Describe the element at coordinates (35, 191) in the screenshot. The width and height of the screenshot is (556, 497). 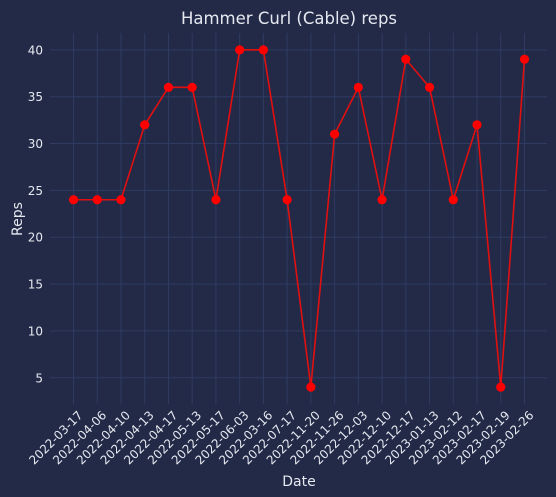
I see `y-tick-label: 25` at that location.